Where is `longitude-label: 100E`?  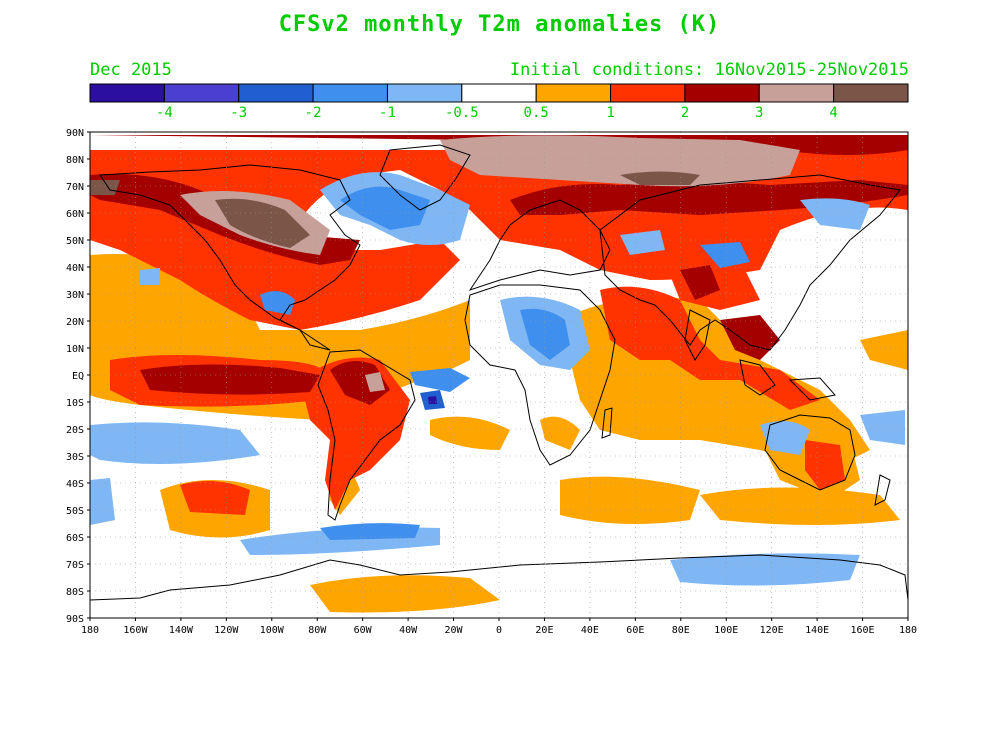 longitude-label: 100E is located at coordinates (726, 630).